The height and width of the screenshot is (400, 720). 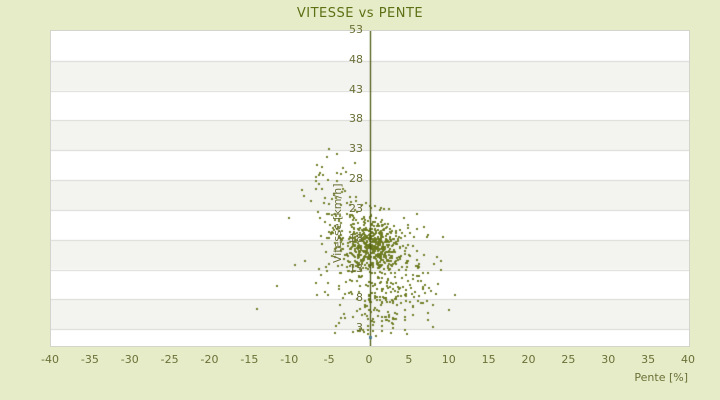 I want to click on y-tick-label: 13, so click(x=356, y=268).